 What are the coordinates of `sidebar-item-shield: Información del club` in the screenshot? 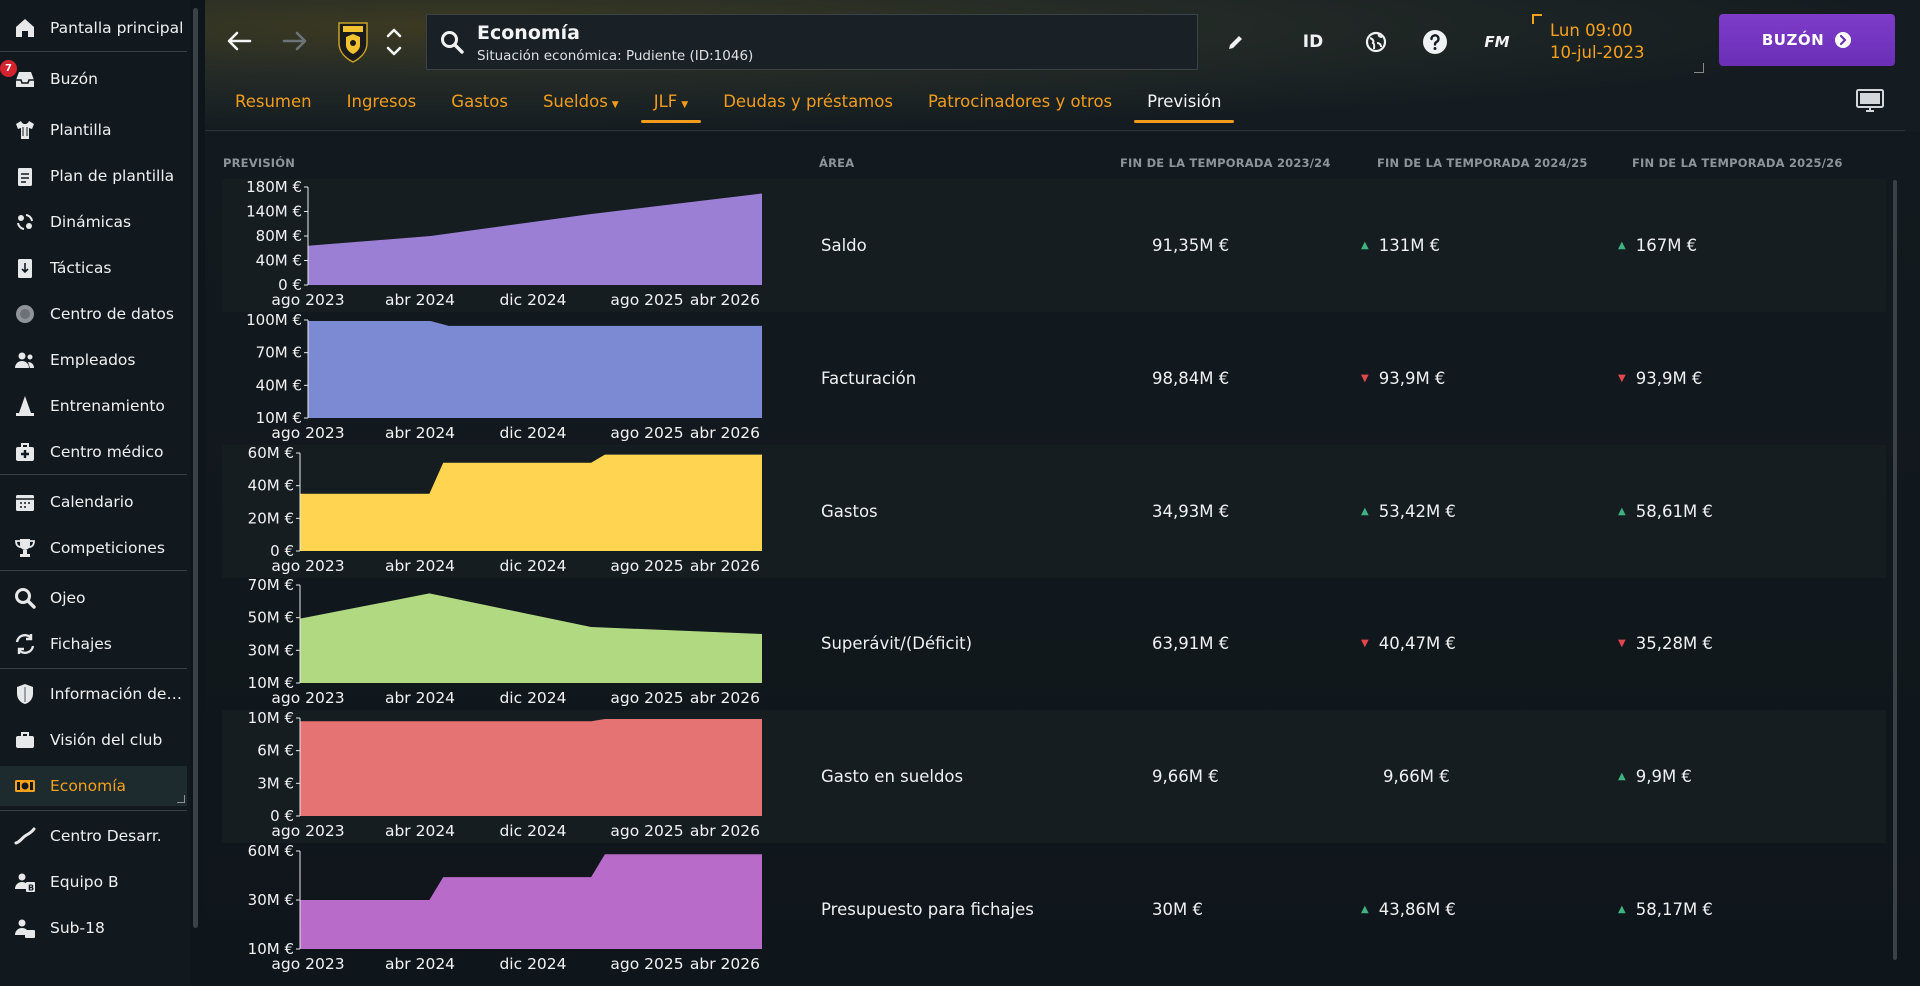 It's located at (93, 694).